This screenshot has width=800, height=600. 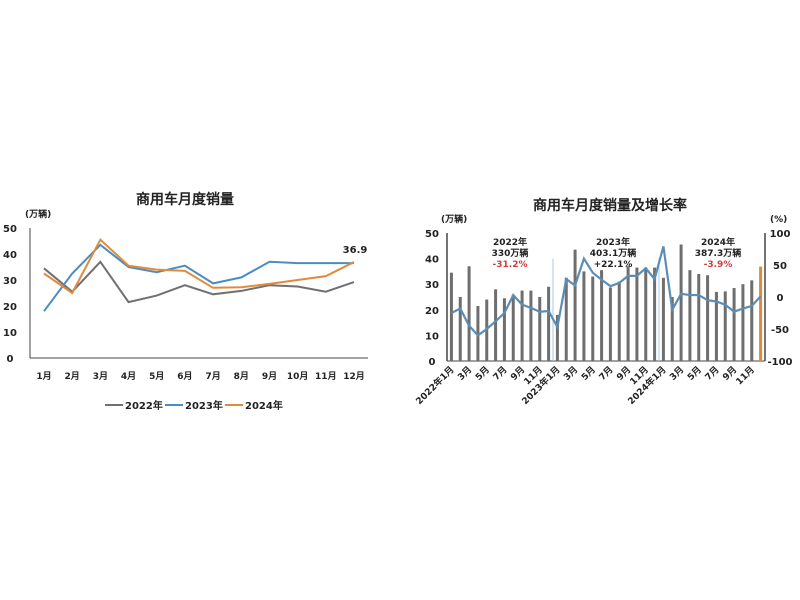 I want to click on annotation-total: 403.1万辆, so click(x=613, y=253).